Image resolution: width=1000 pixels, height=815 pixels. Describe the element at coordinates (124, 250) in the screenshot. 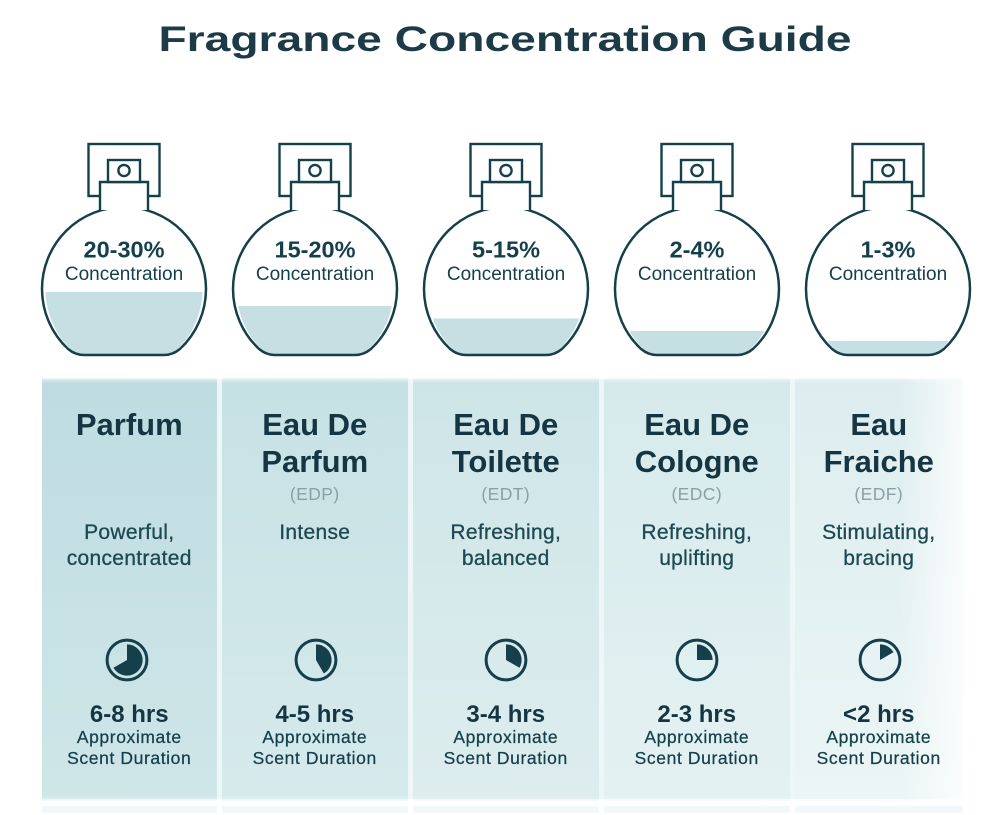

I see `svg-text: 20-30%` at that location.